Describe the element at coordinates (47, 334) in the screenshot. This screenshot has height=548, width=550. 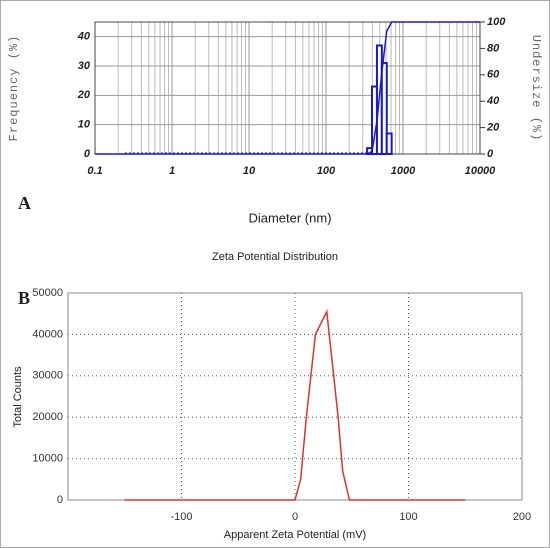
I see `y-tick-label: 40000` at that location.